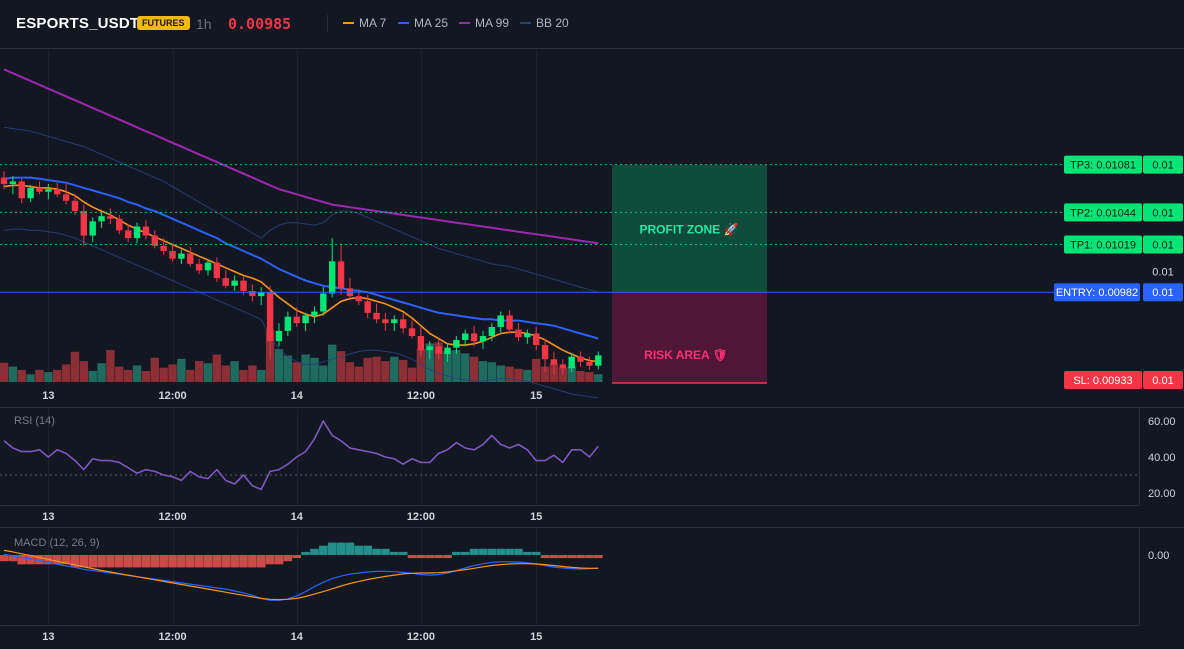 This screenshot has width=1184, height=649. I want to click on bb-upper-line, so click(301, 209).